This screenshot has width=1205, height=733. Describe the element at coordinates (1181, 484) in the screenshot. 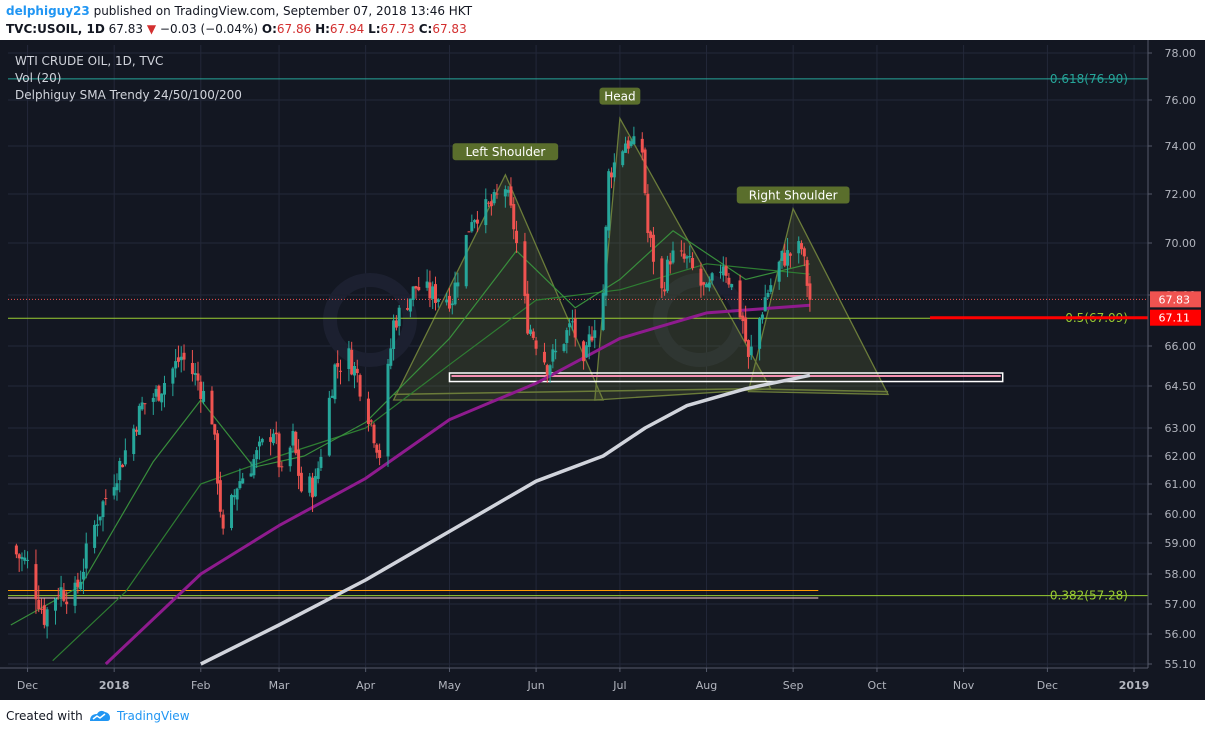

I see `price-tick-label: 61.00` at that location.